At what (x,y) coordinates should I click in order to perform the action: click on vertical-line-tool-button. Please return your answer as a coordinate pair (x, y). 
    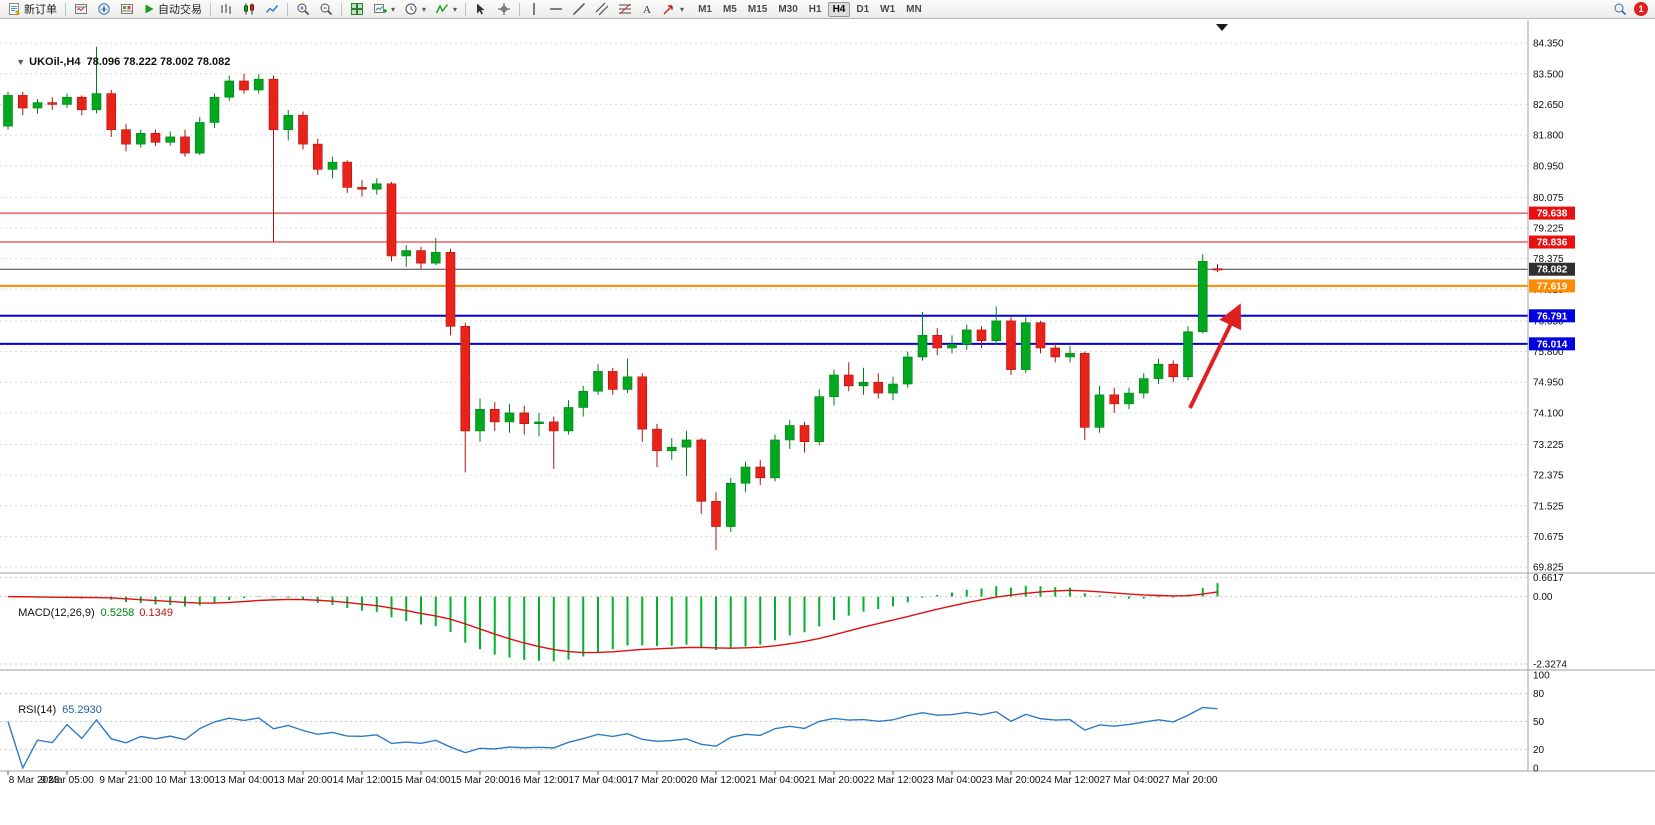
    Looking at the image, I should click on (534, 9).